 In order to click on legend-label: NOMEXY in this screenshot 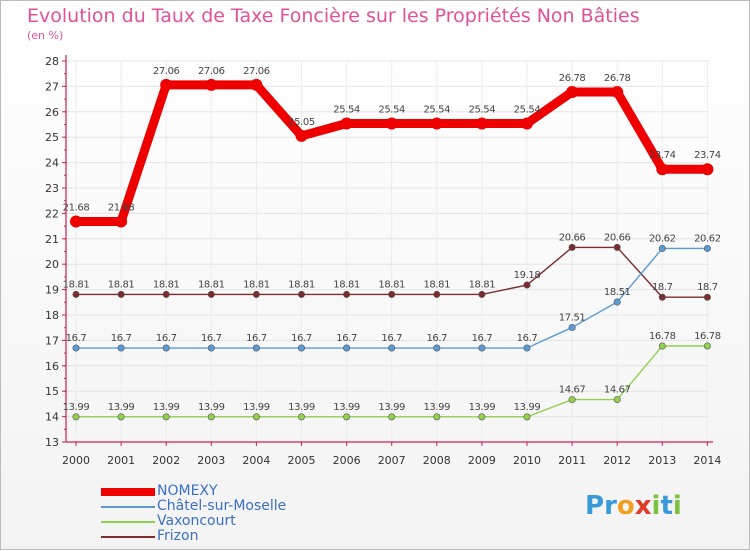, I will do `click(187, 491)`.